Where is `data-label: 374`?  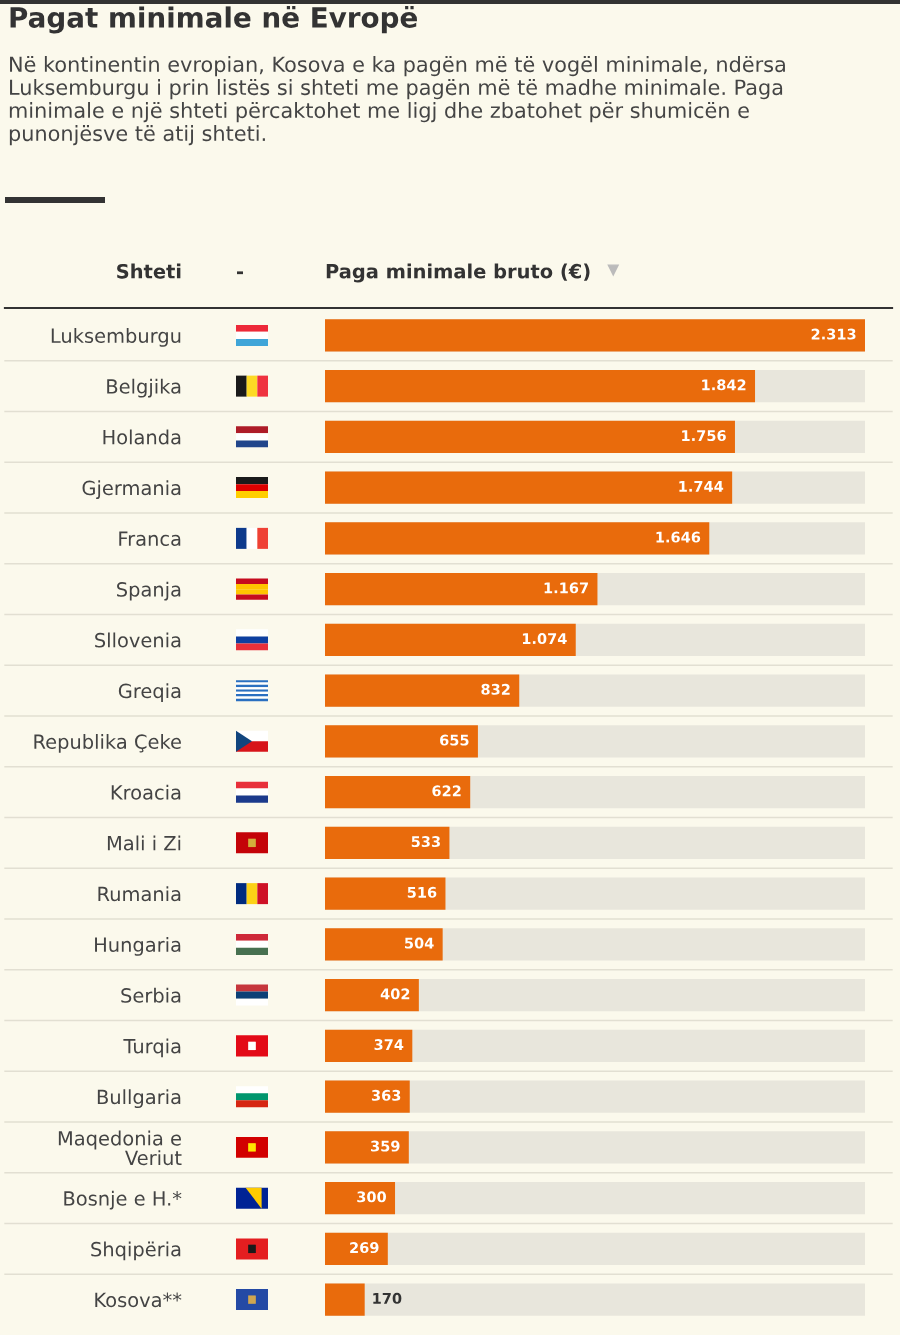
data-label: 374 is located at coordinates (389, 1045).